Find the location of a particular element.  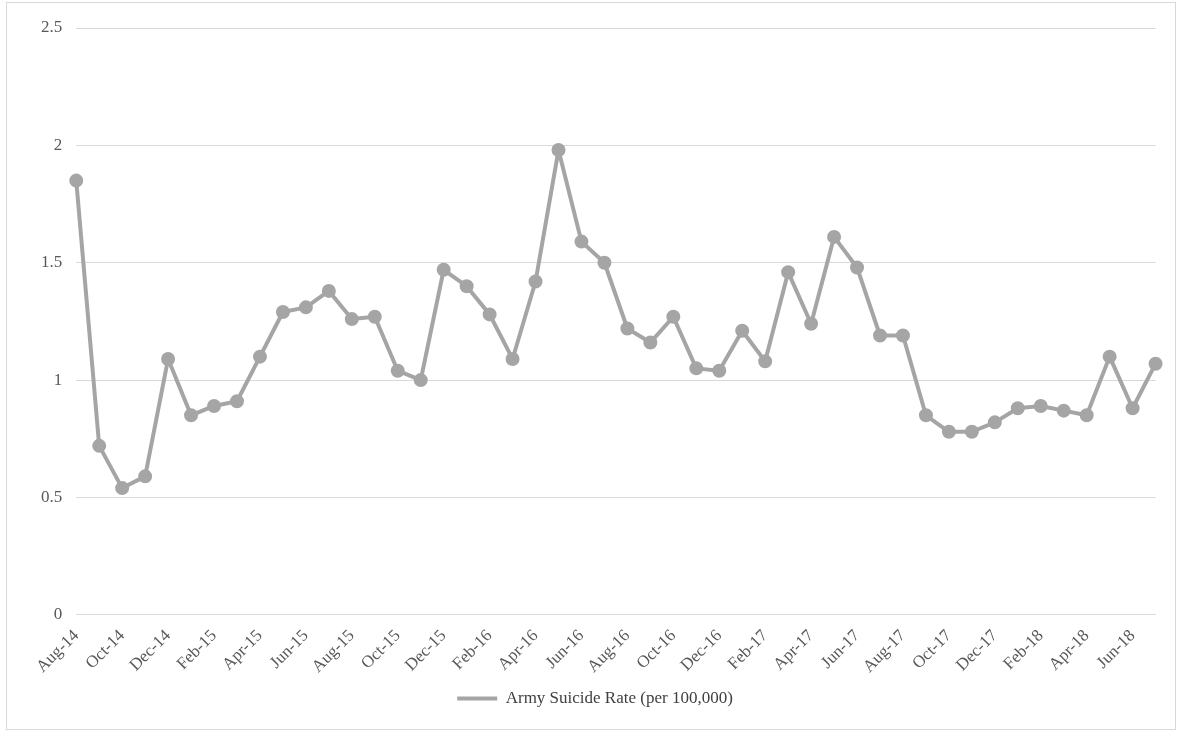

y-tick-label: 2.5 is located at coordinates (52, 27).